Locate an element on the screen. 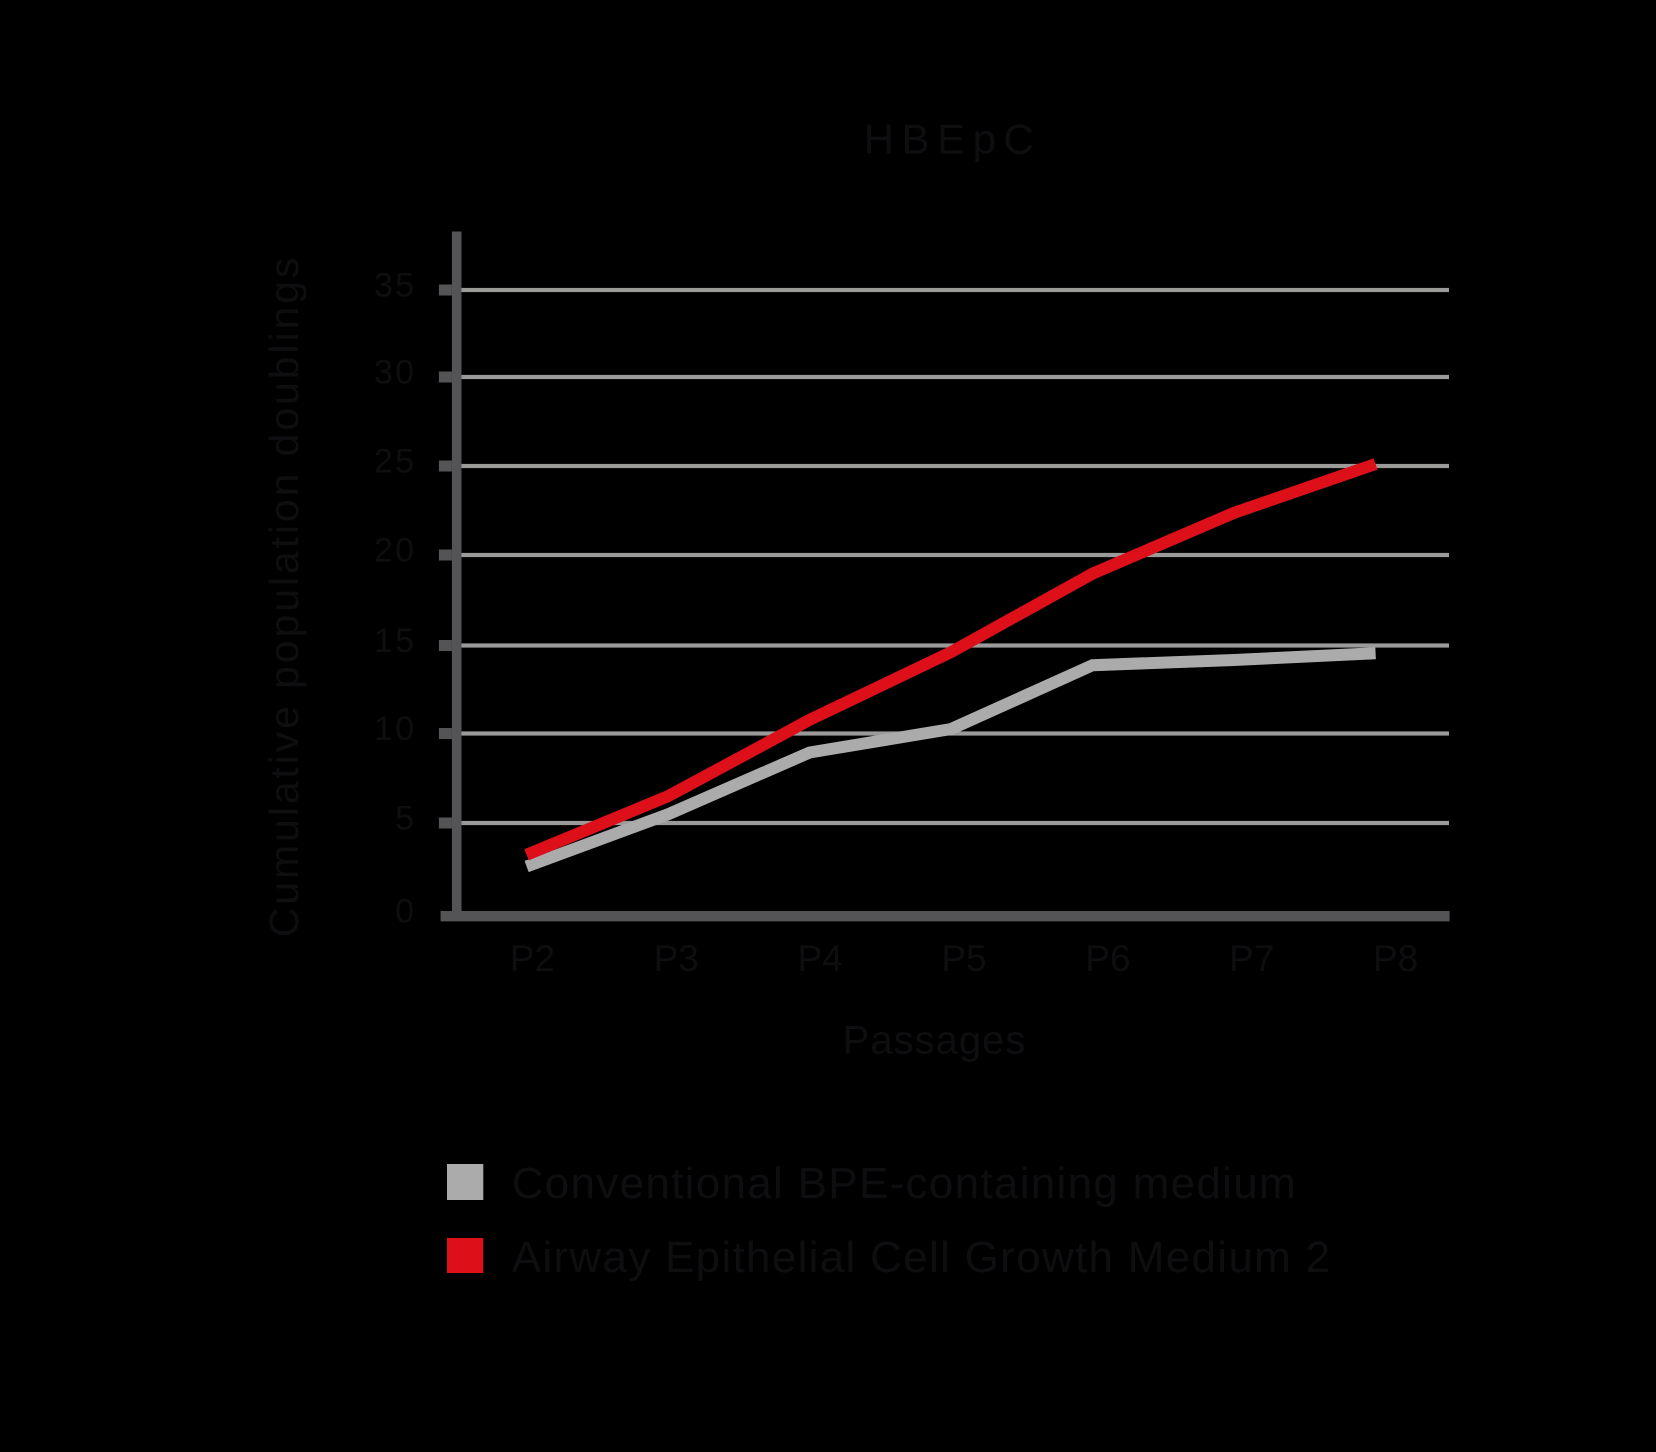 The height and width of the screenshot is (1452, 1656). svg-text: P7 is located at coordinates (1251, 958).